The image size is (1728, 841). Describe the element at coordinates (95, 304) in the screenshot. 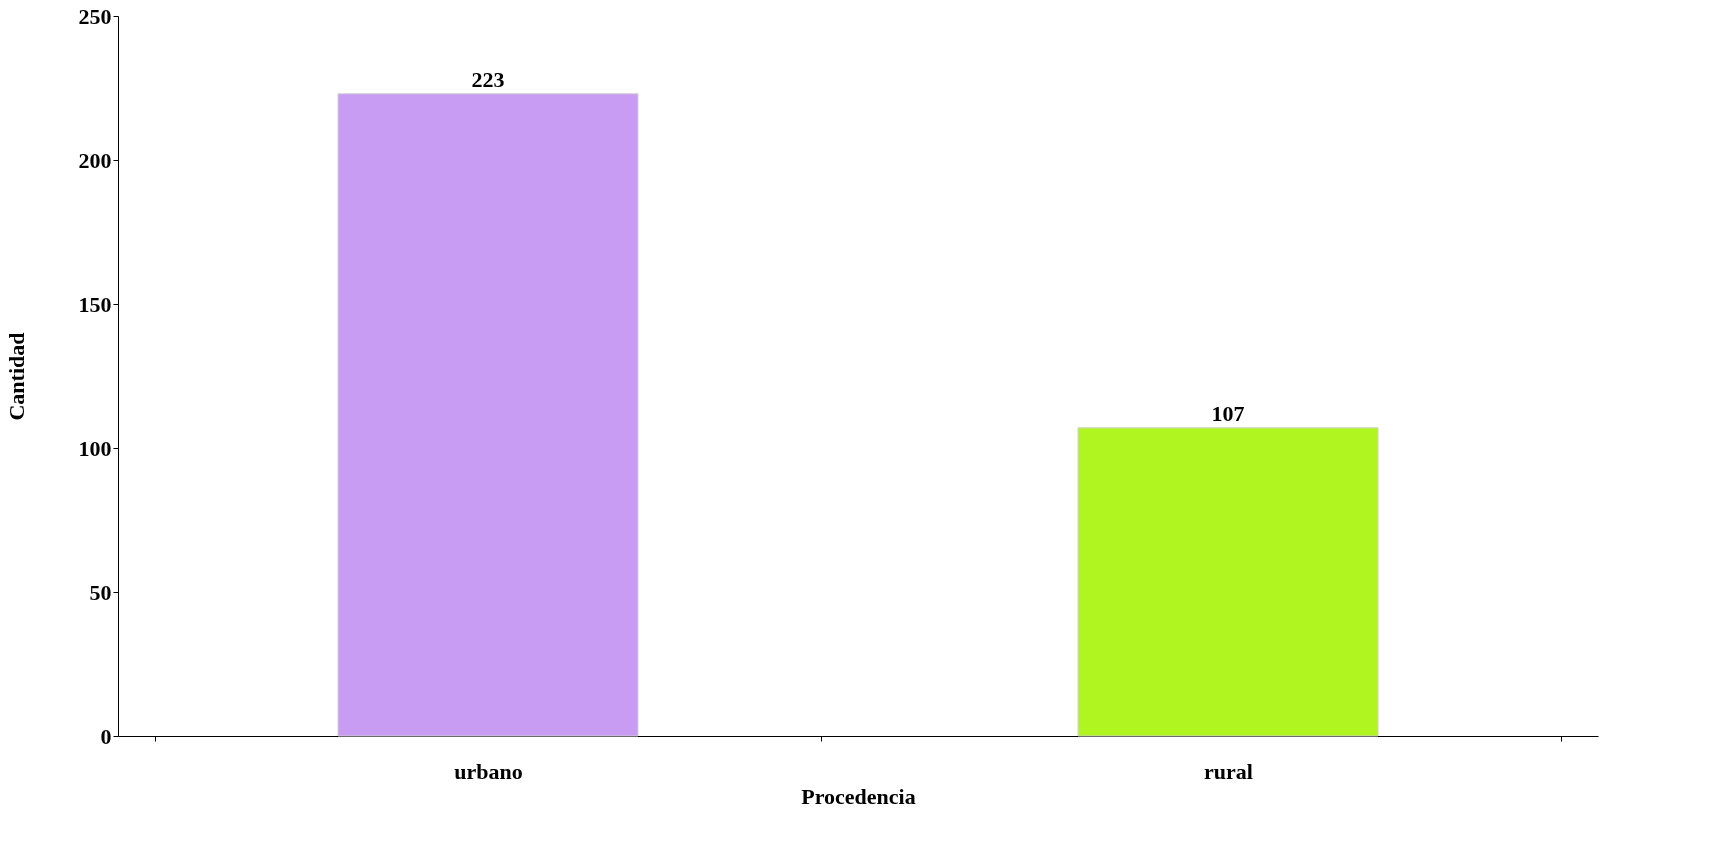

I see `y-tick-label: 150` at that location.